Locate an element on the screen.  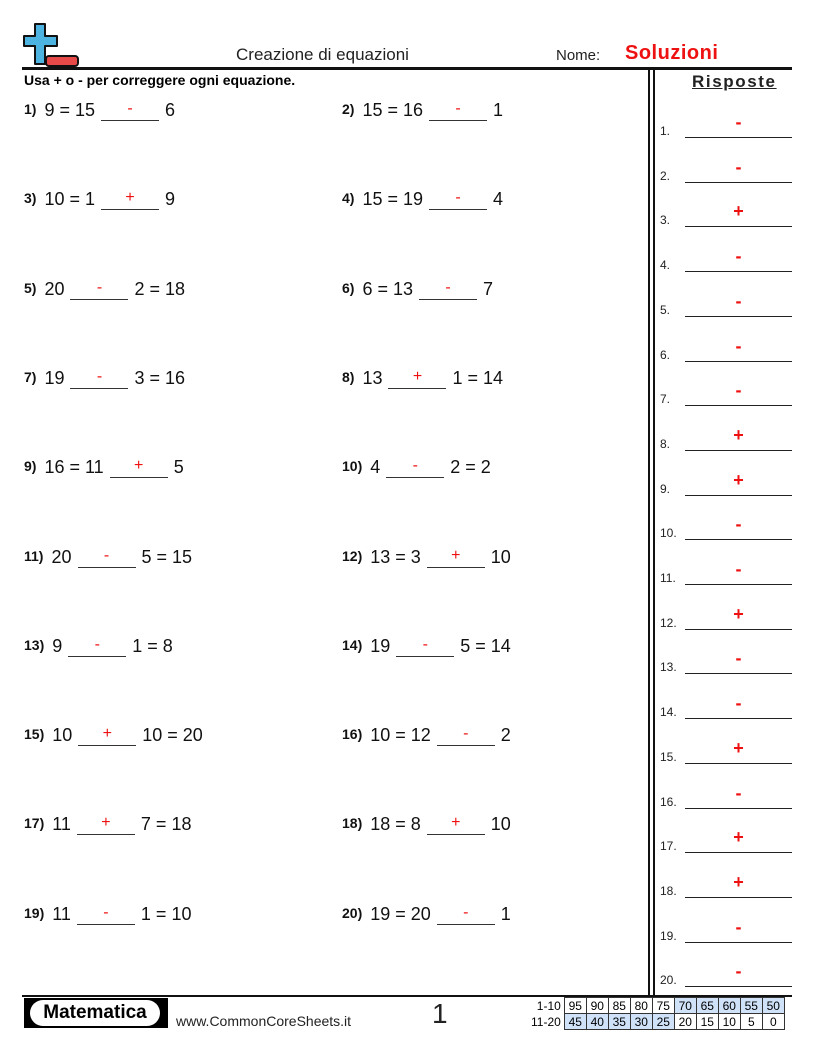
answer-number: 6. is located at coordinates (665, 354).